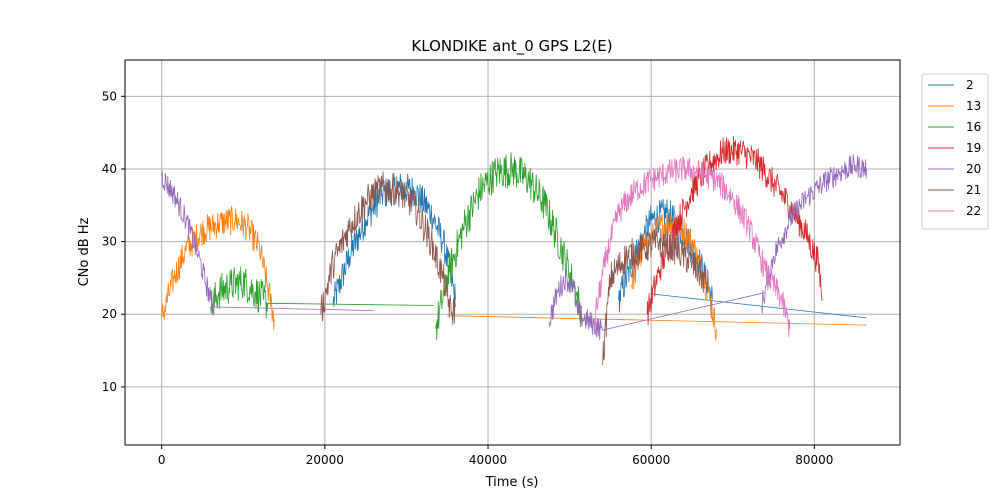  Describe the element at coordinates (109, 242) in the screenshot. I see `y-tick-label: 30` at that location.